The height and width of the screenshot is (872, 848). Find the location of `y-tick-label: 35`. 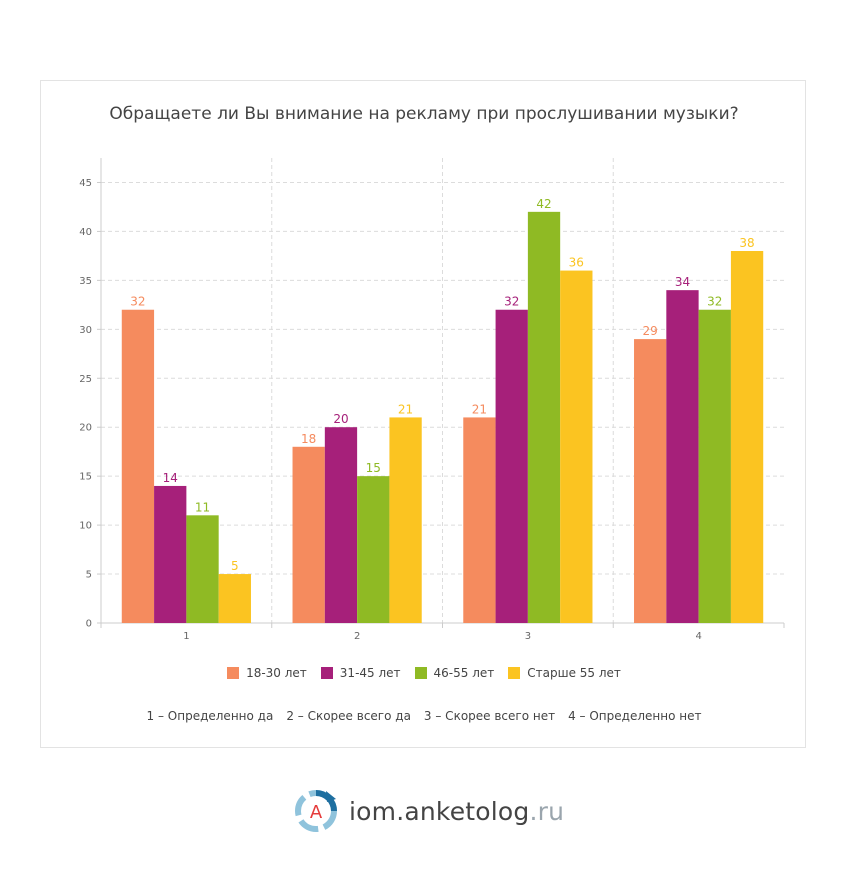

y-tick-label: 35 is located at coordinates (85, 281).